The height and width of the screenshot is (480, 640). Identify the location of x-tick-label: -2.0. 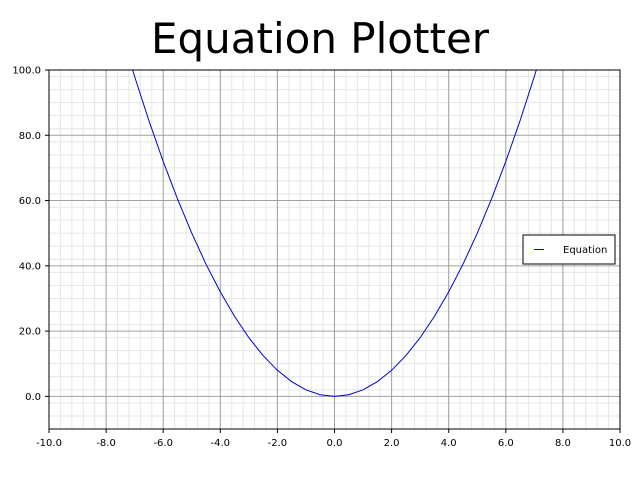
(278, 443).